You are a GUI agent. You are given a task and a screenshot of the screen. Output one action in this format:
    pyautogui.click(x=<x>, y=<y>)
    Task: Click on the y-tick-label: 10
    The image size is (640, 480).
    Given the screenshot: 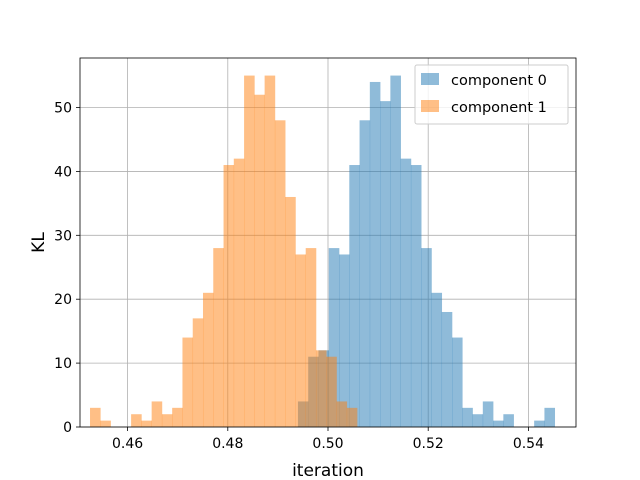 What is the action you would take?
    pyautogui.click(x=63, y=364)
    